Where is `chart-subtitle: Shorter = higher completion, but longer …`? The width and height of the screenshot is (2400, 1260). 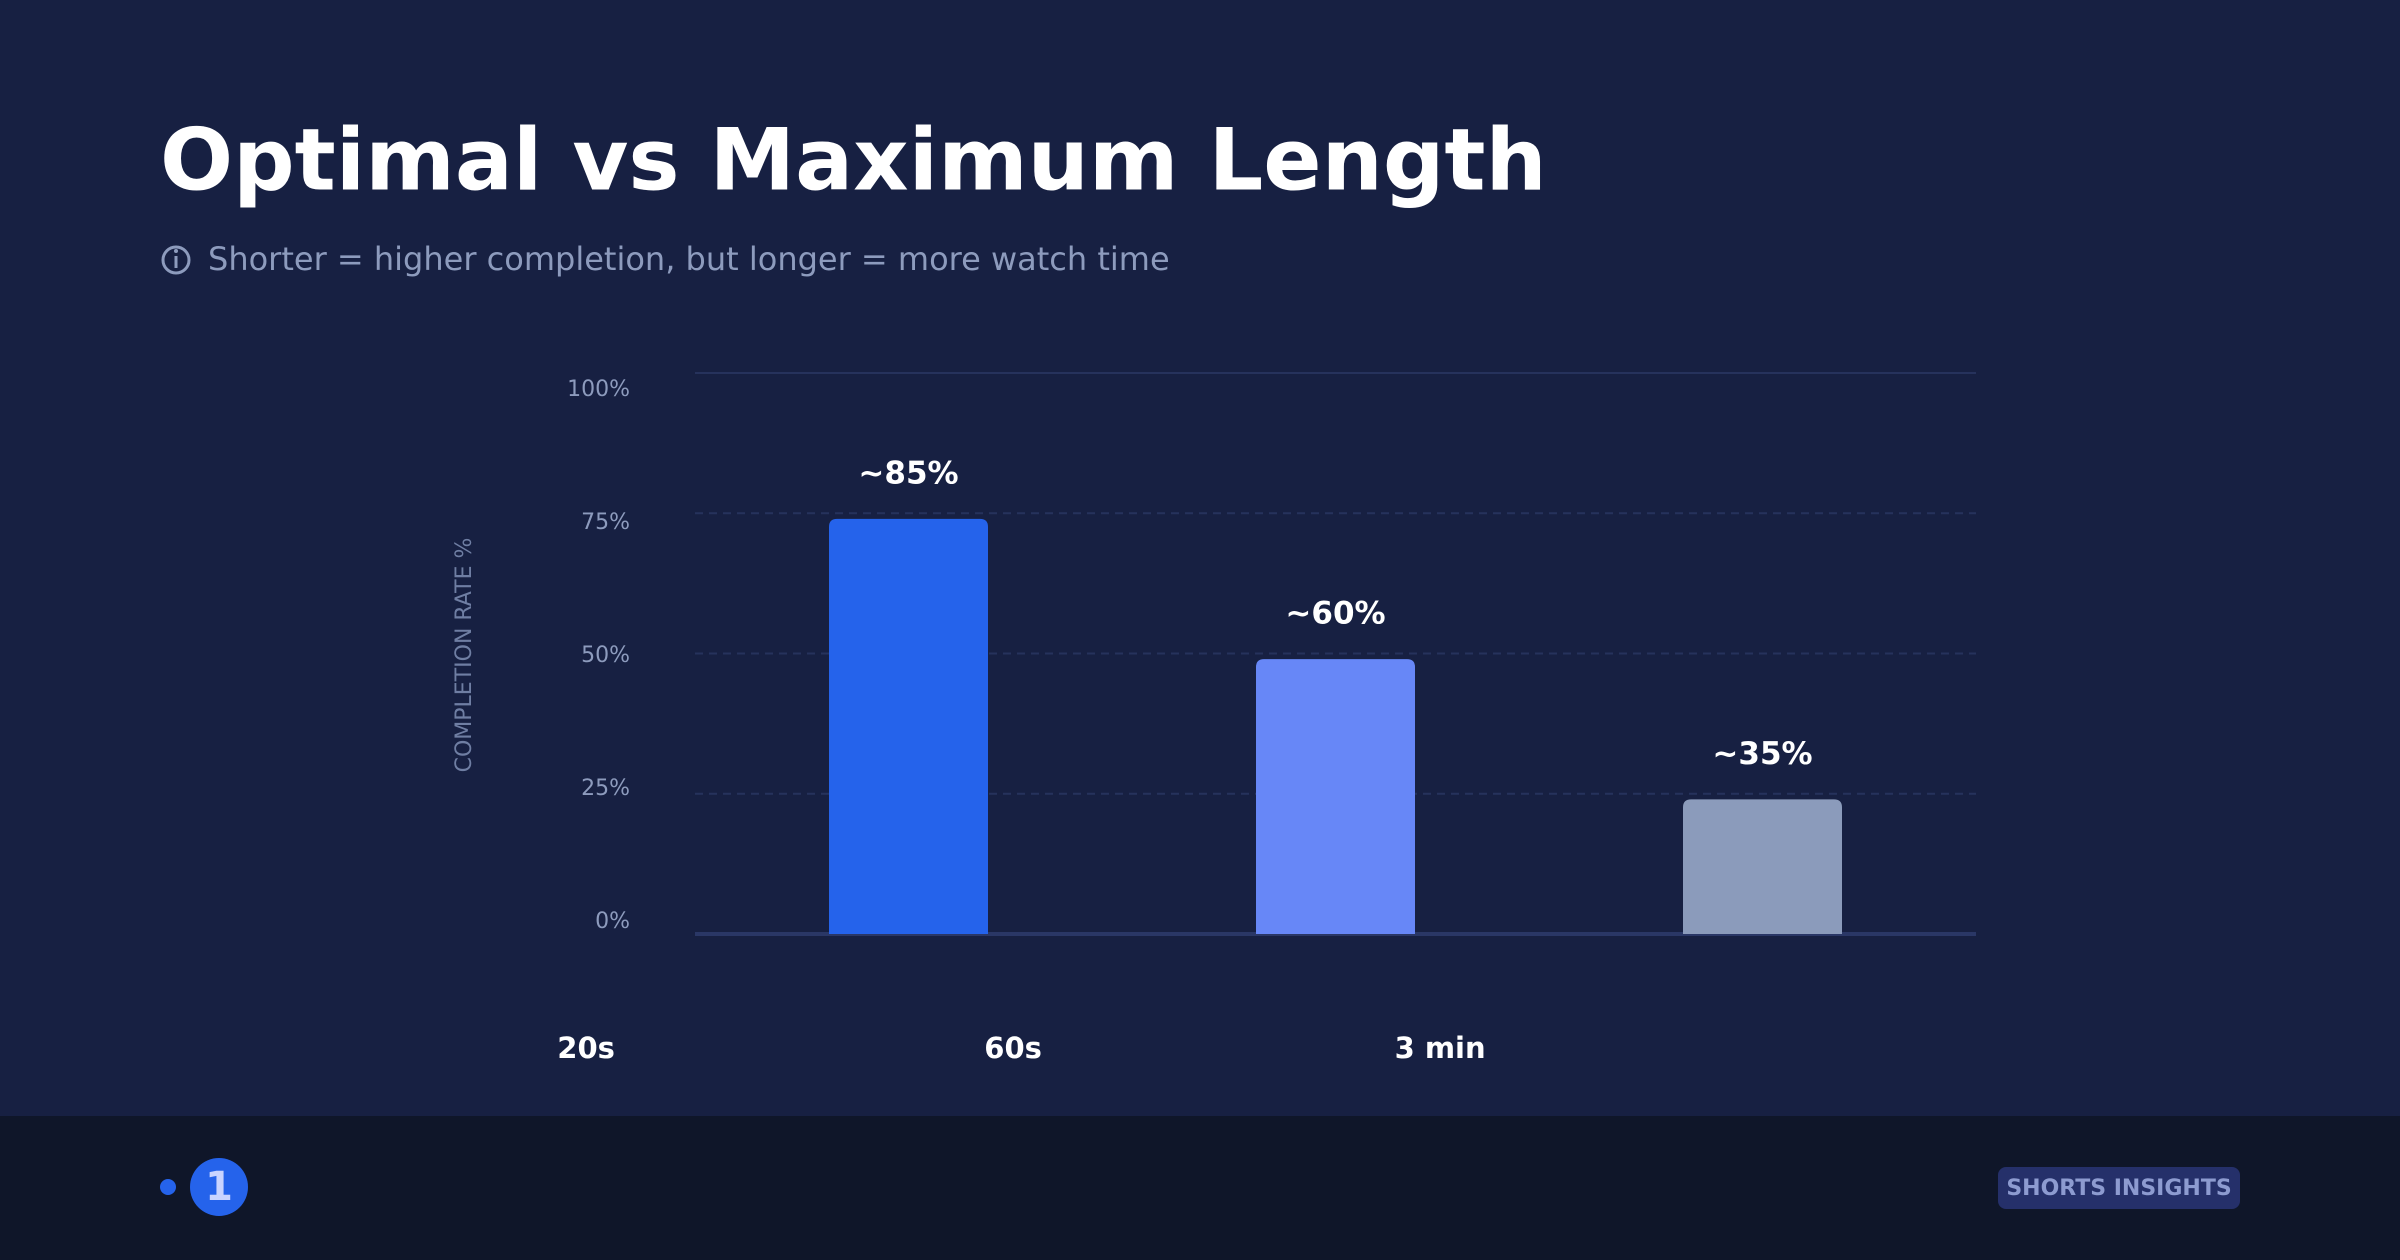
chart-subtitle: Shorter = higher completion, but longer … is located at coordinates (689, 259).